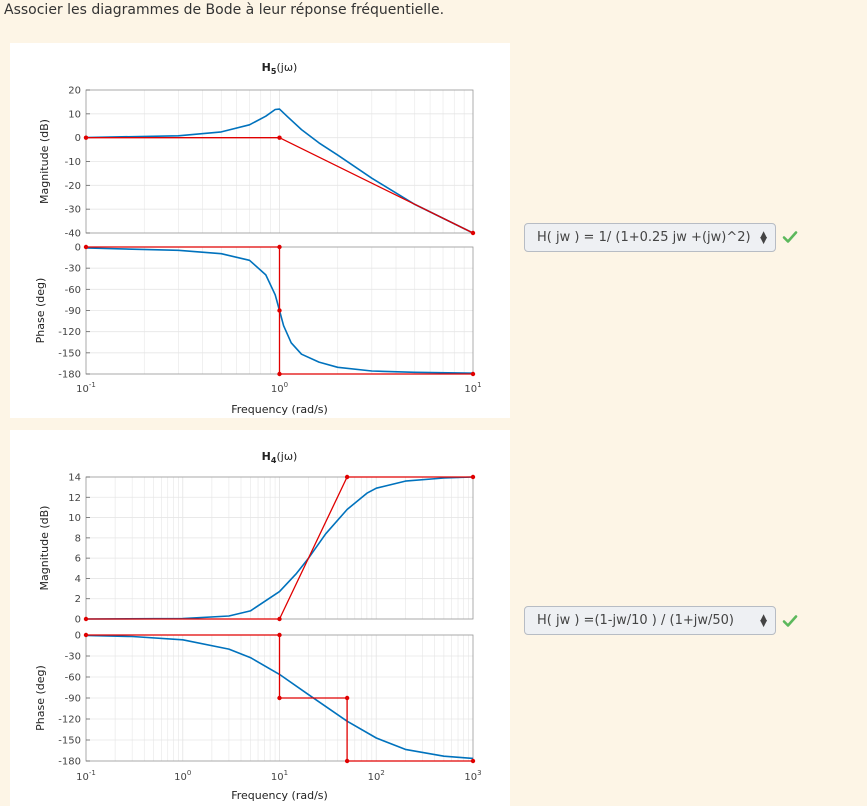 This screenshot has height=806, width=867. What do you see at coordinates (74, 478) in the screenshot?
I see `y-tick-label: 14` at bounding box center [74, 478].